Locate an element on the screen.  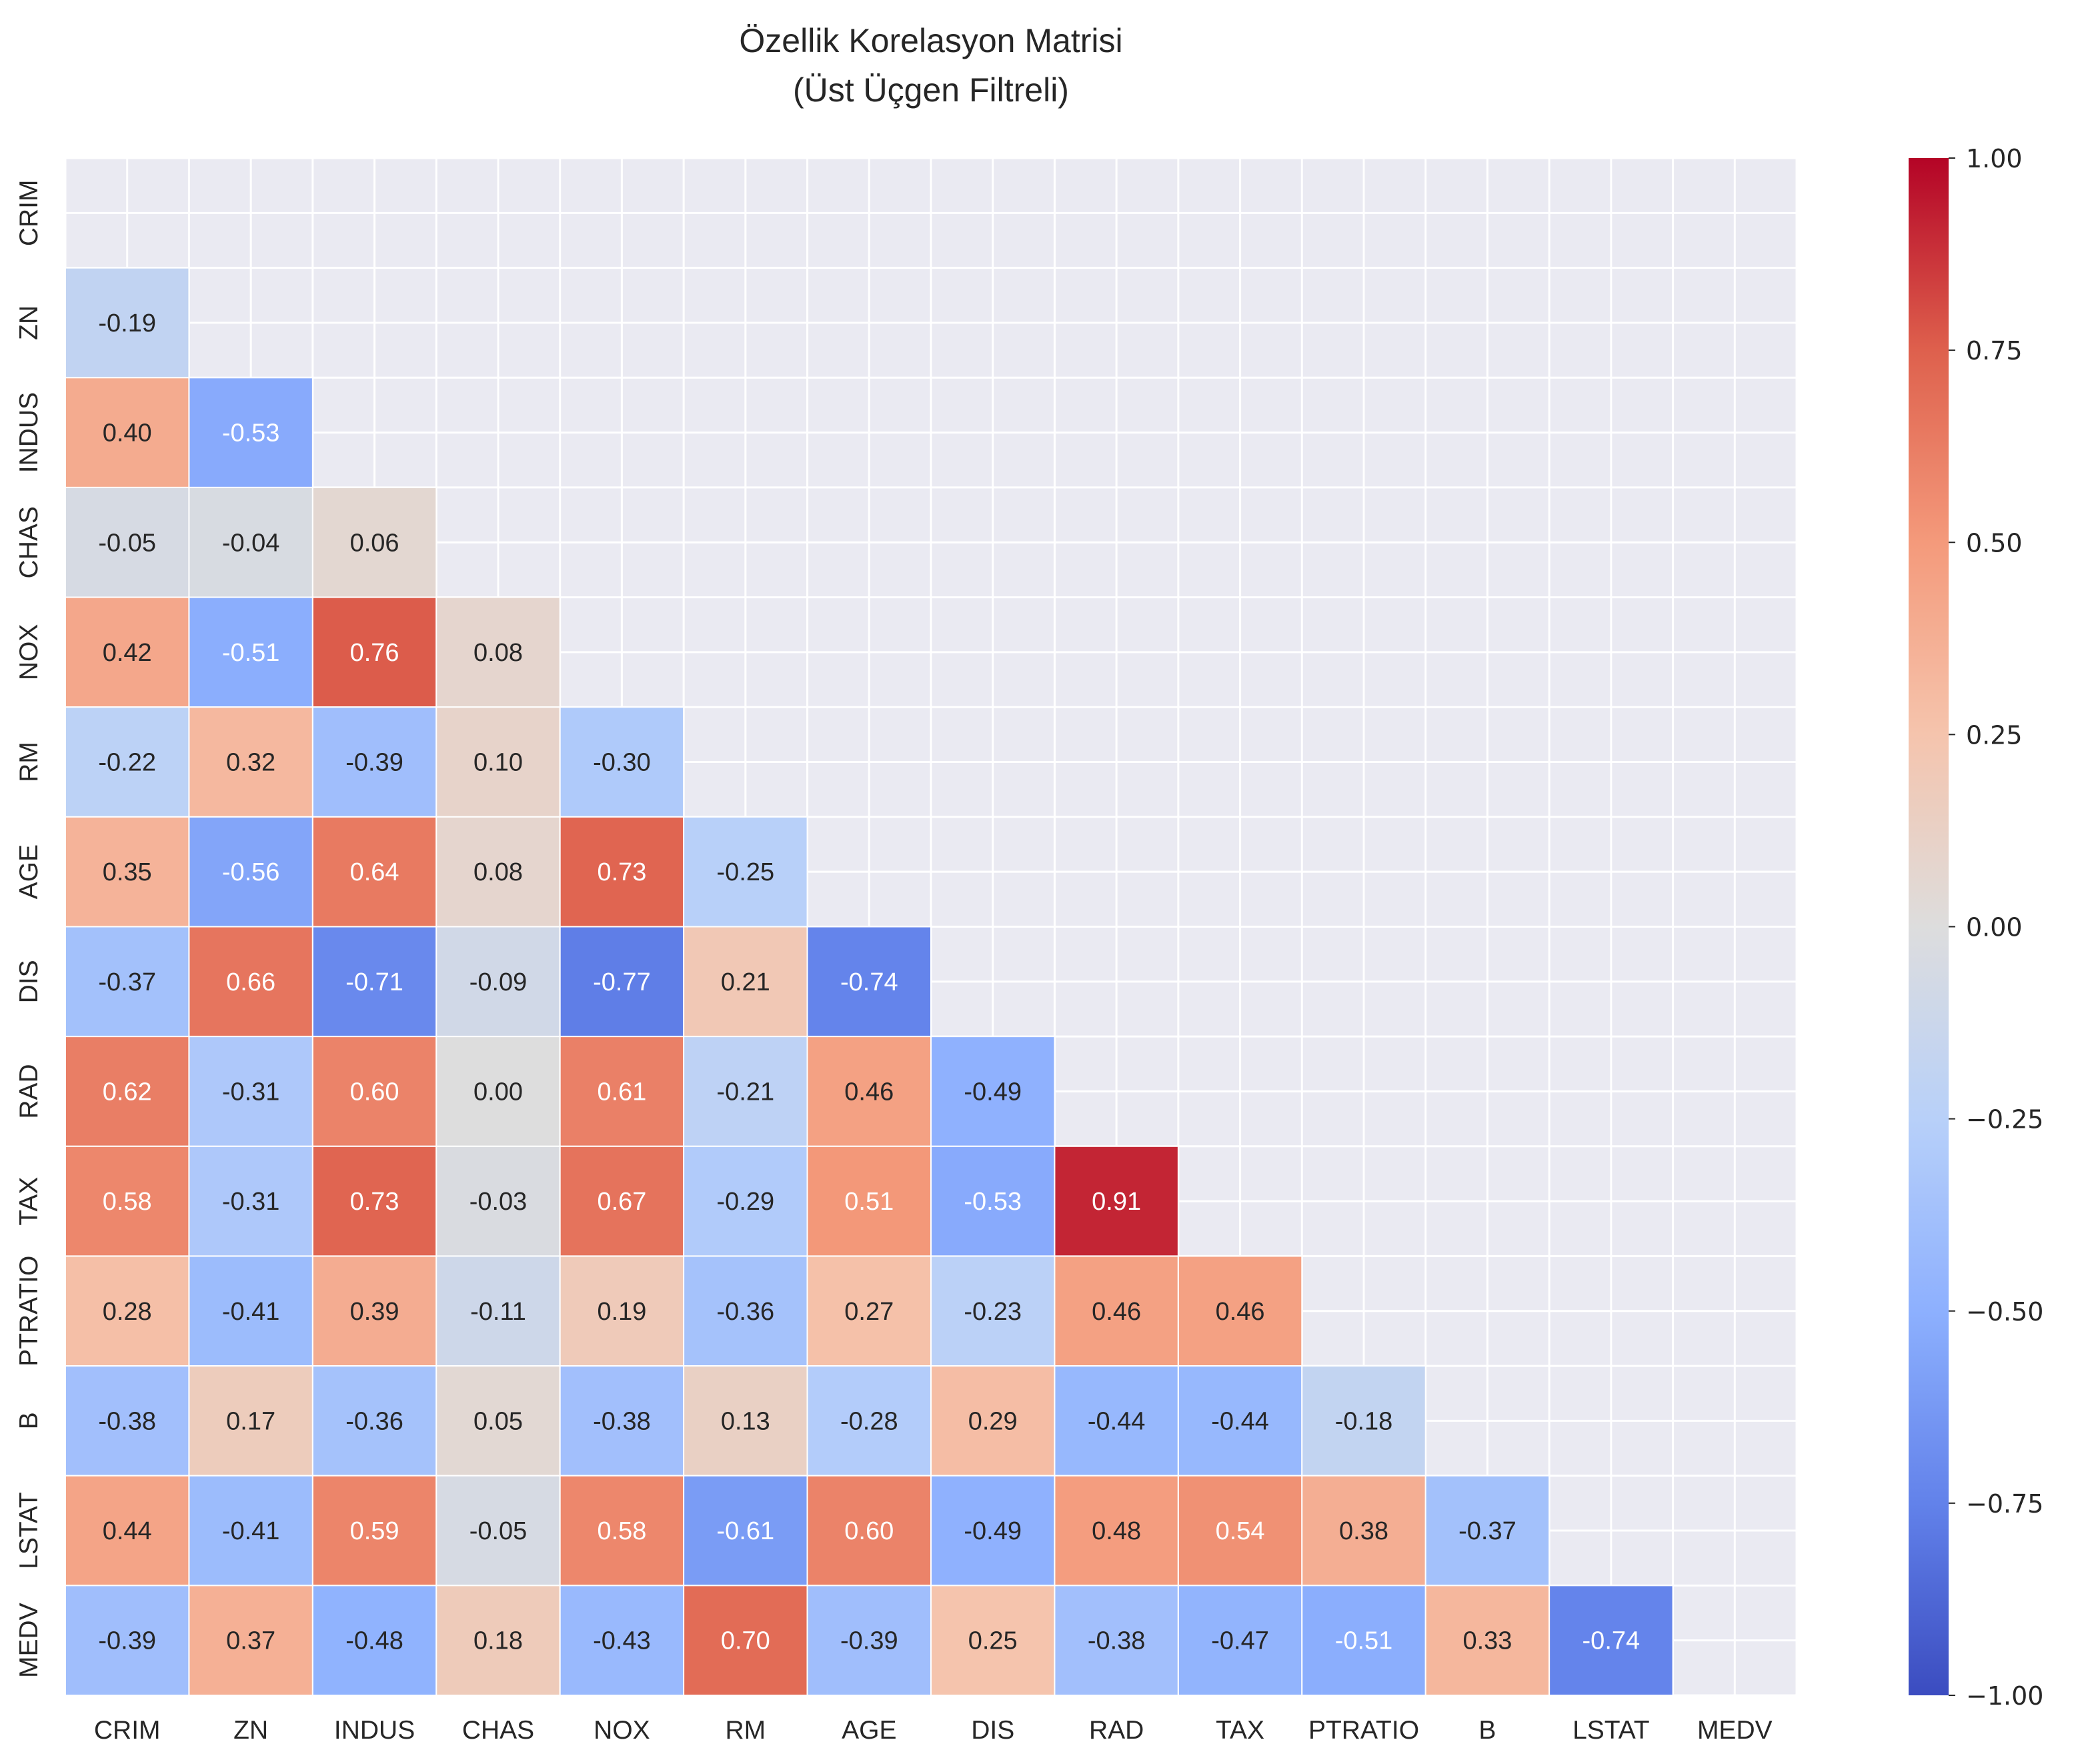
chart-title-line-2: (Üst Üçgen Filtreli) is located at coordinates (931, 90).